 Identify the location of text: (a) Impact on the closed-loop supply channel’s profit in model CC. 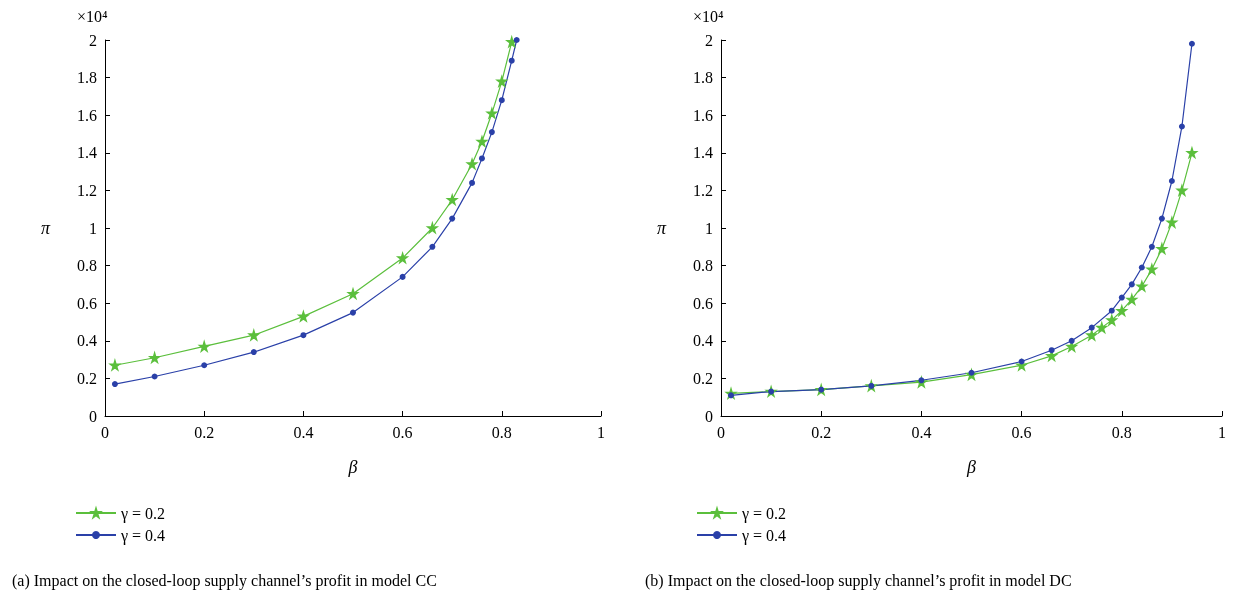
(224, 580).